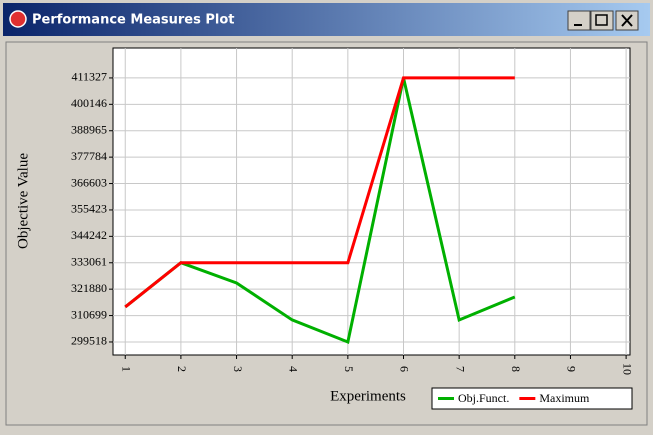 The image size is (653, 435). I want to click on y-tick-label: 411327, so click(89, 77).